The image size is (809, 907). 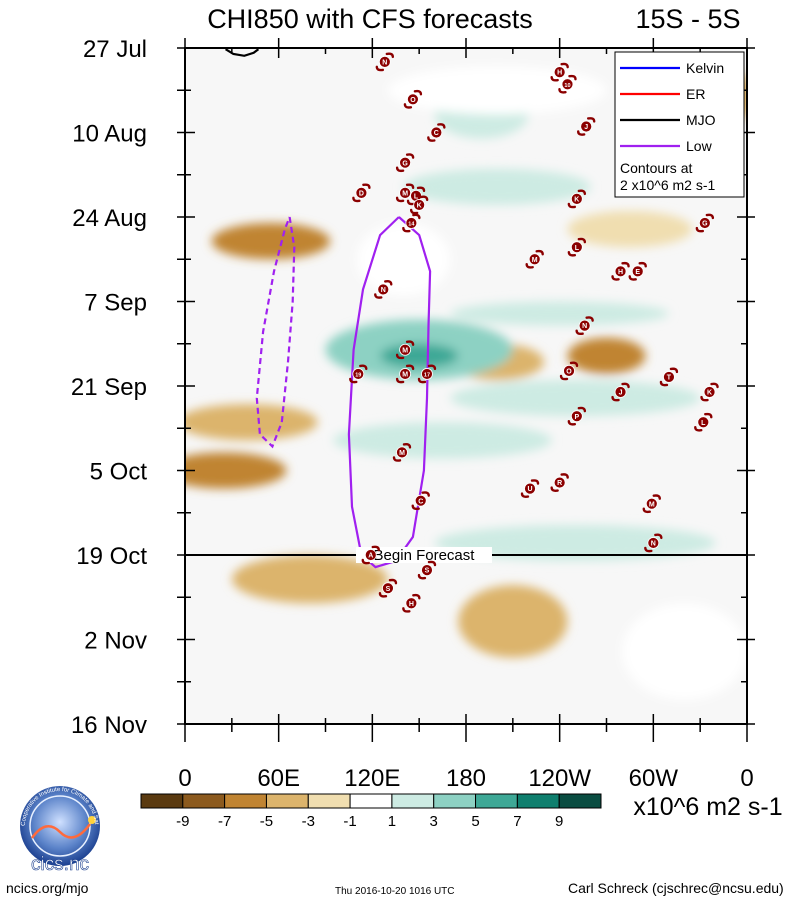 I want to click on legend-label-low: Low, so click(x=699, y=146).